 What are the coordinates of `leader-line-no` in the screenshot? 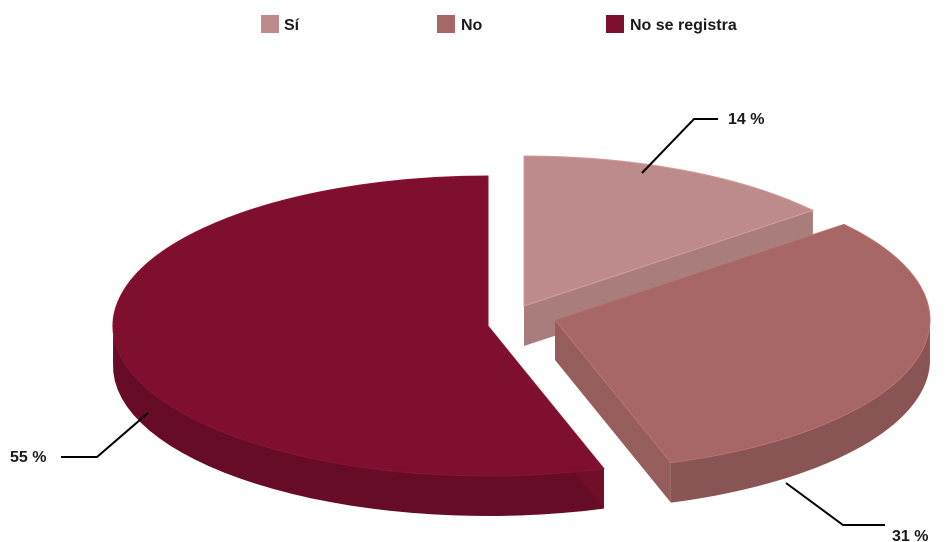 It's located at (835, 504).